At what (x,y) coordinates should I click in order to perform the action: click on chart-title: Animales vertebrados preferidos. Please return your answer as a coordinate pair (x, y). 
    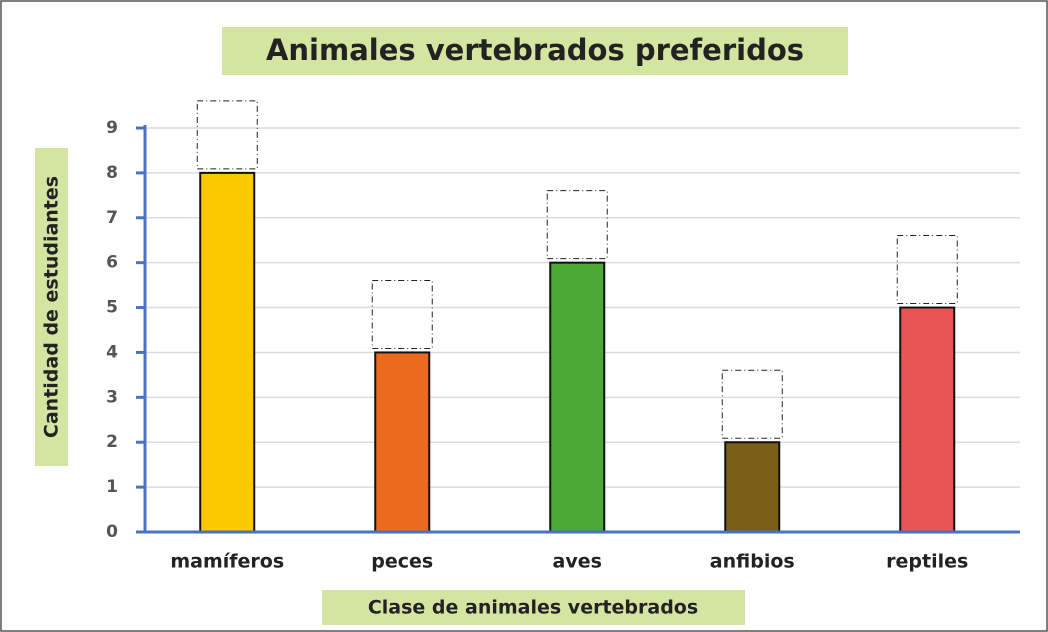
    Looking at the image, I should click on (535, 50).